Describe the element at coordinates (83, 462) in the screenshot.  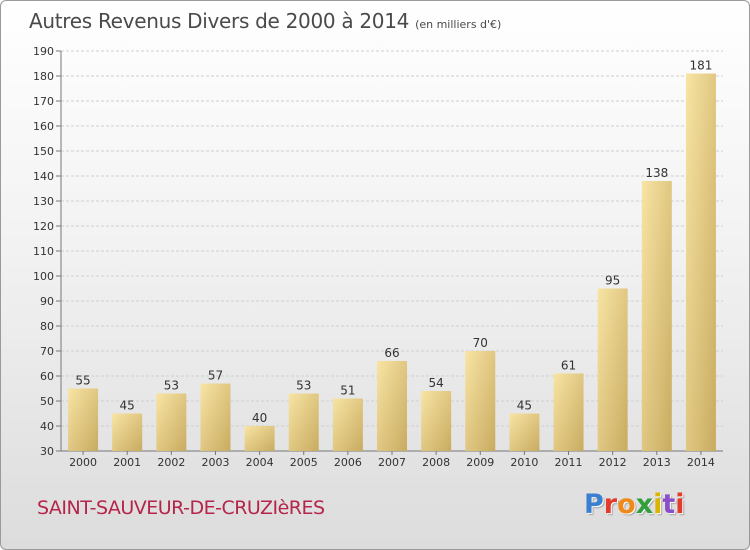
I see `x-tick-label: 2000` at that location.